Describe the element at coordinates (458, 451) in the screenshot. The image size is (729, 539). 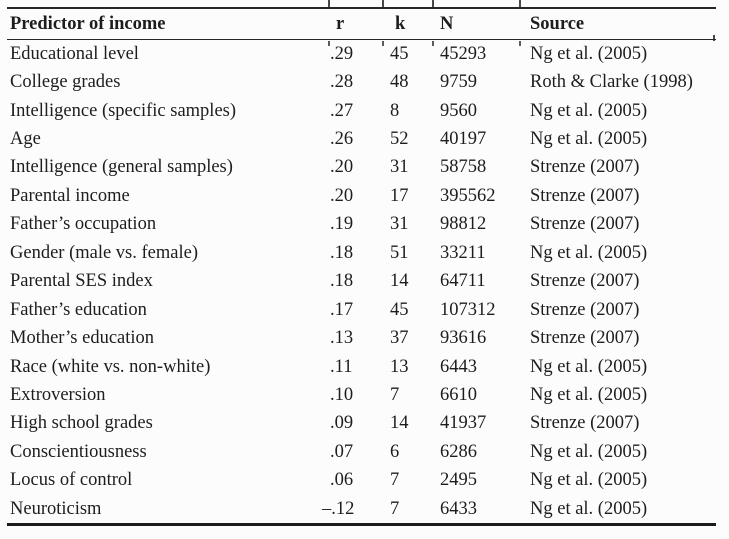
I see `cell-n: 6286` at that location.